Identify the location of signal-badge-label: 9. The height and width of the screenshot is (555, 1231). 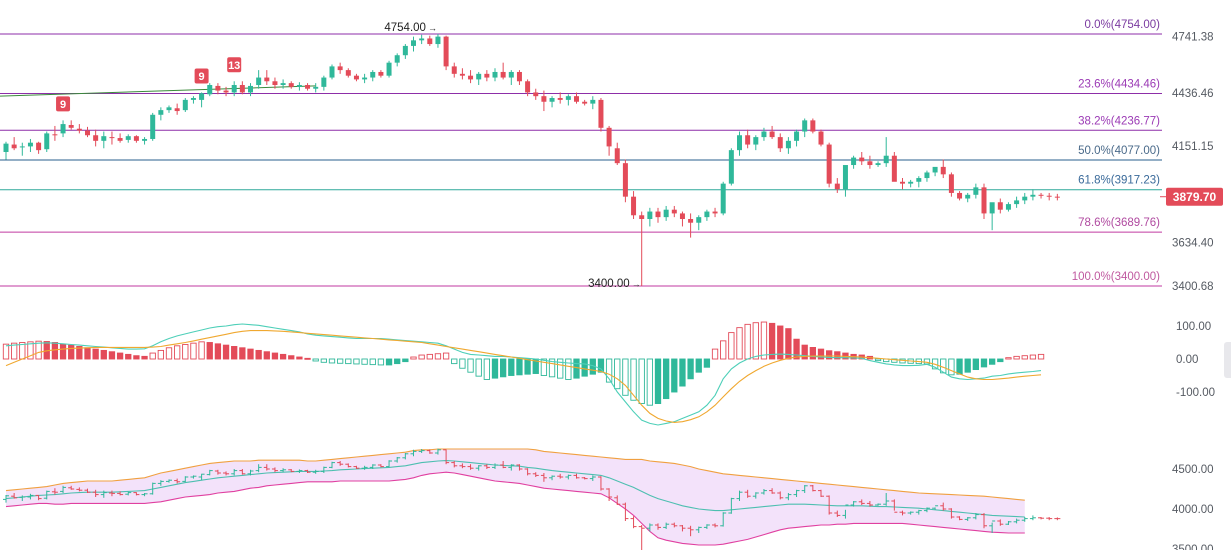
(202, 77).